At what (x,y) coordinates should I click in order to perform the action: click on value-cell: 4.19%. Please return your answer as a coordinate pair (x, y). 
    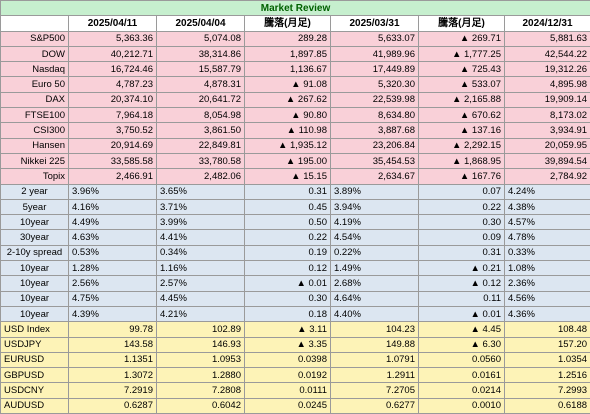
    Looking at the image, I should click on (375, 222).